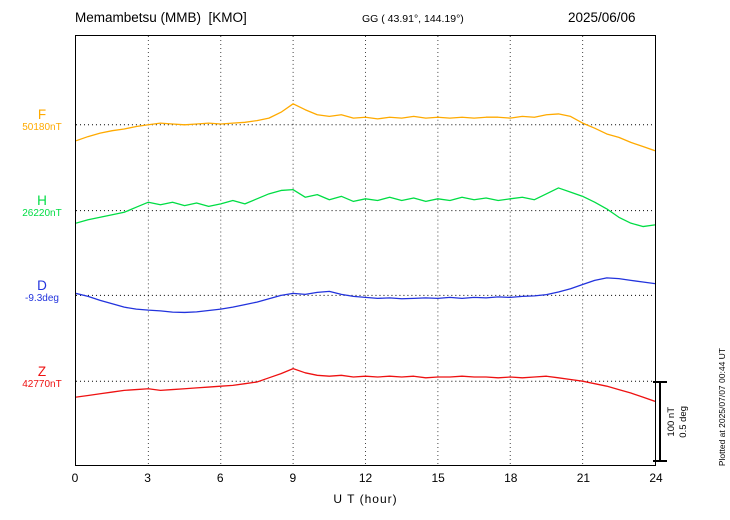 Image resolution: width=730 pixels, height=520 pixels. I want to click on x-tick-label: 21, so click(583, 478).